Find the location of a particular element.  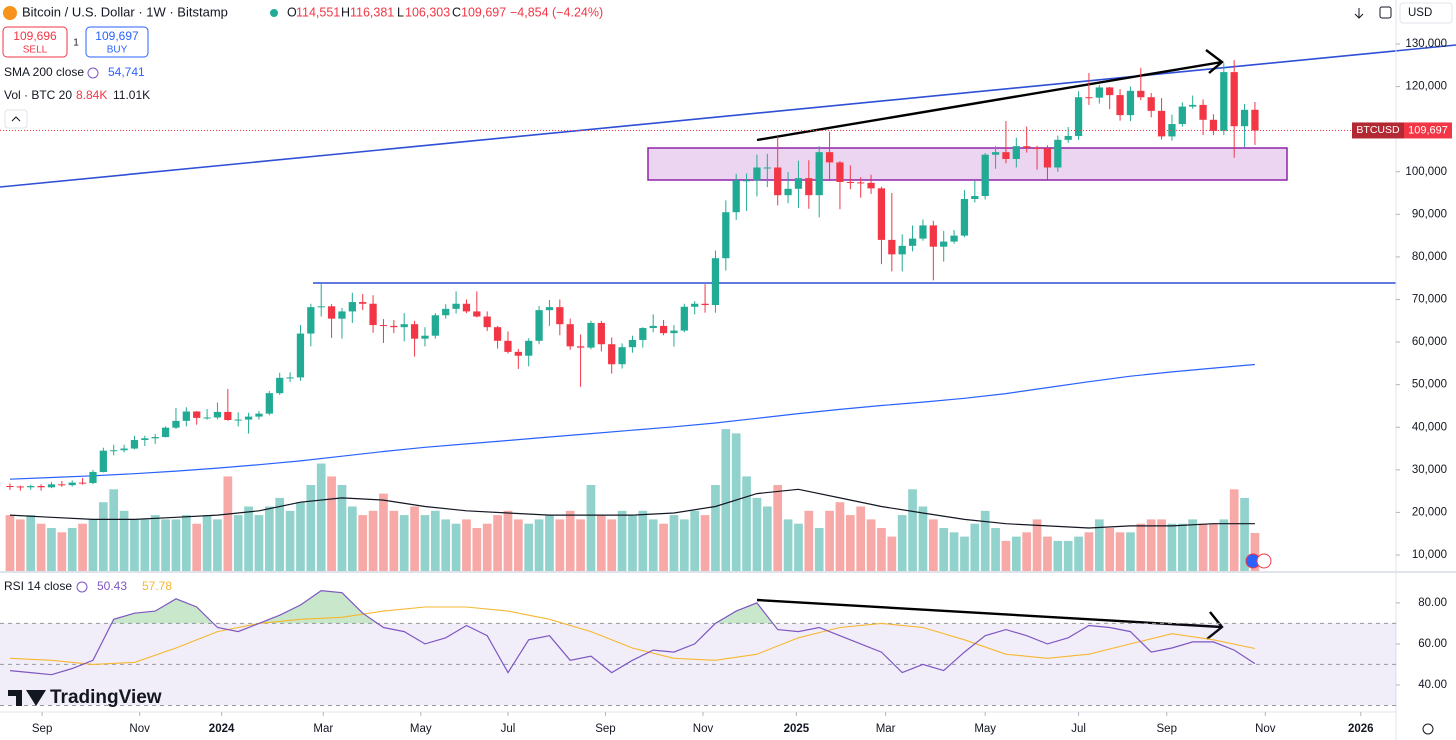

x-tick-label: 2025 is located at coordinates (797, 729).